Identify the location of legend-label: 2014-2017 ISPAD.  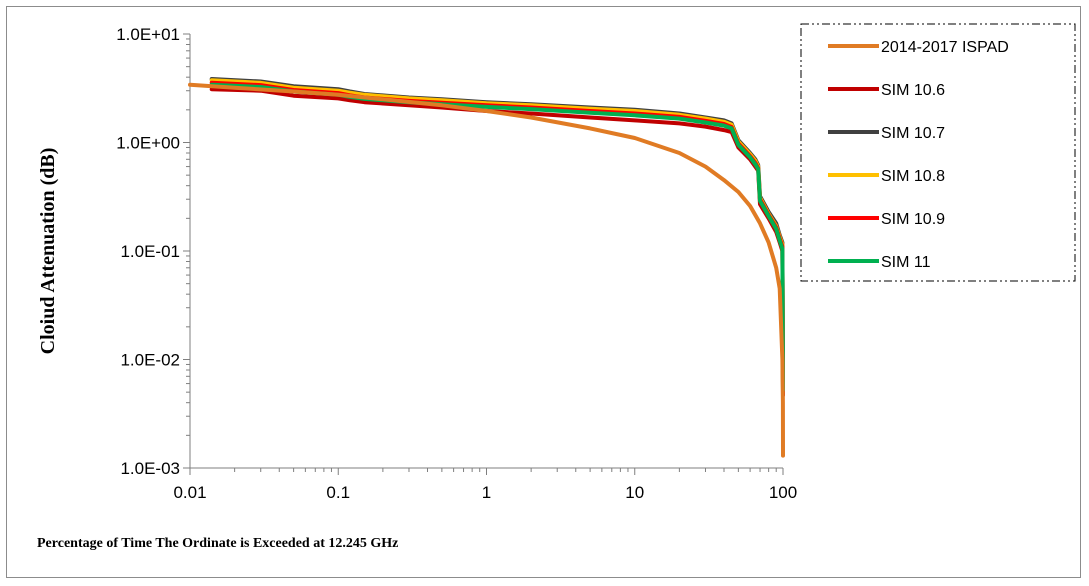
(945, 47).